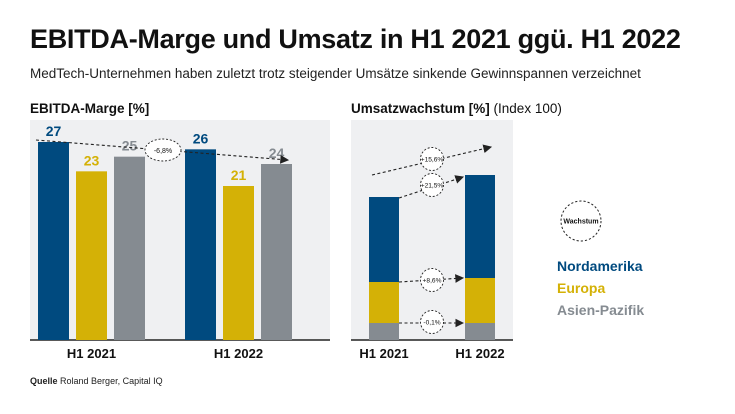  I want to click on umsatz-europa-change-label: +8,6%, so click(432, 281).